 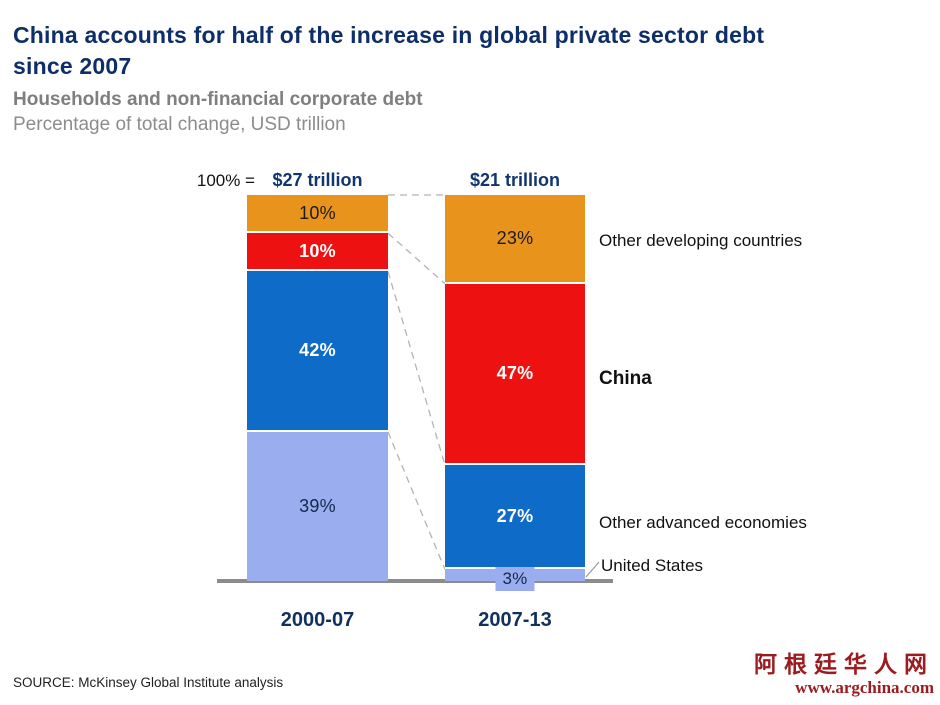 What do you see at coordinates (625, 378) in the screenshot?
I see `legend-china: China` at bounding box center [625, 378].